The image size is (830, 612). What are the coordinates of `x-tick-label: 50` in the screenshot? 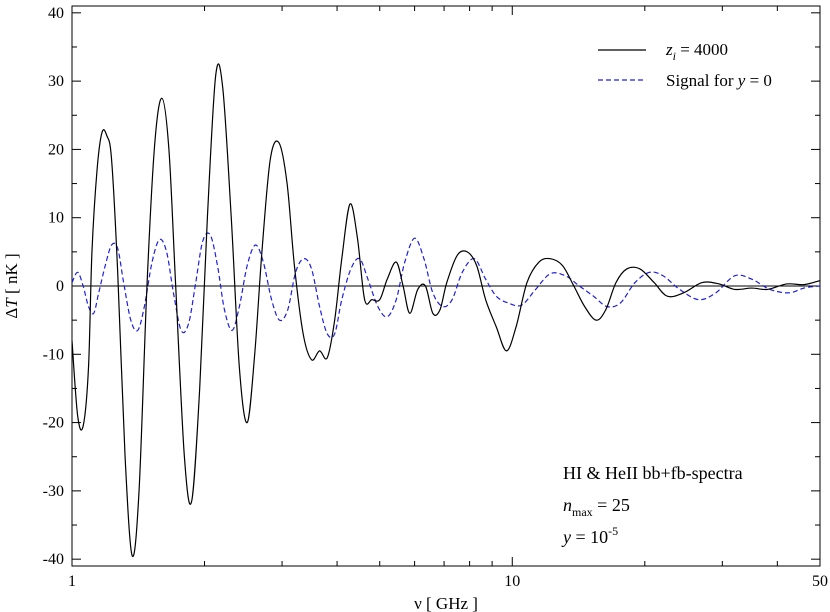 It's located at (820, 581).